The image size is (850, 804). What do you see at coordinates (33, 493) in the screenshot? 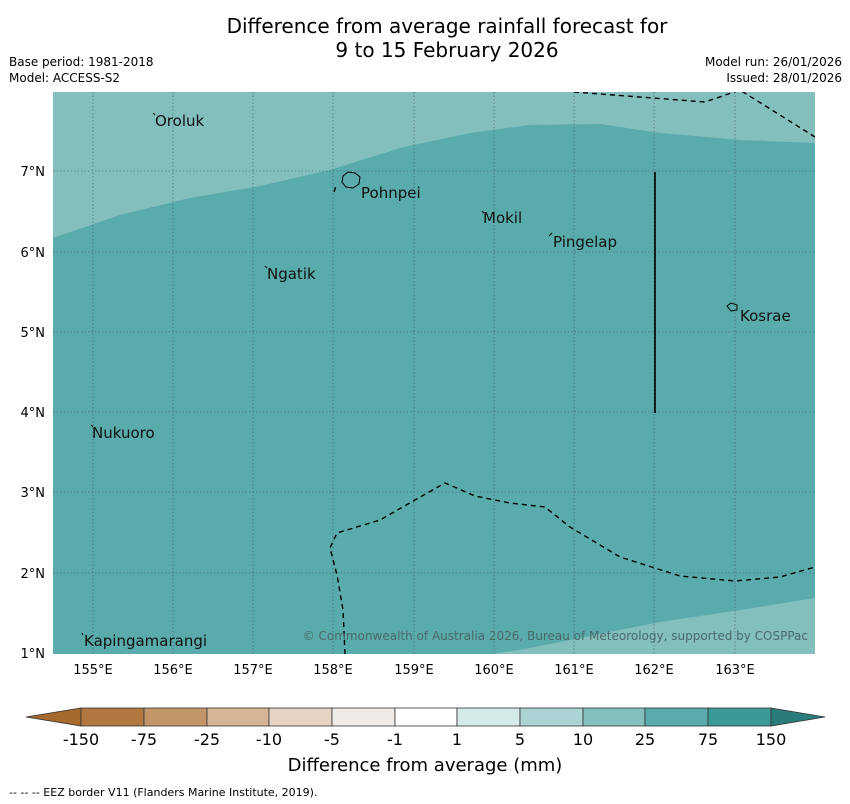
I see `lat-tick-label: 3°N` at bounding box center [33, 493].